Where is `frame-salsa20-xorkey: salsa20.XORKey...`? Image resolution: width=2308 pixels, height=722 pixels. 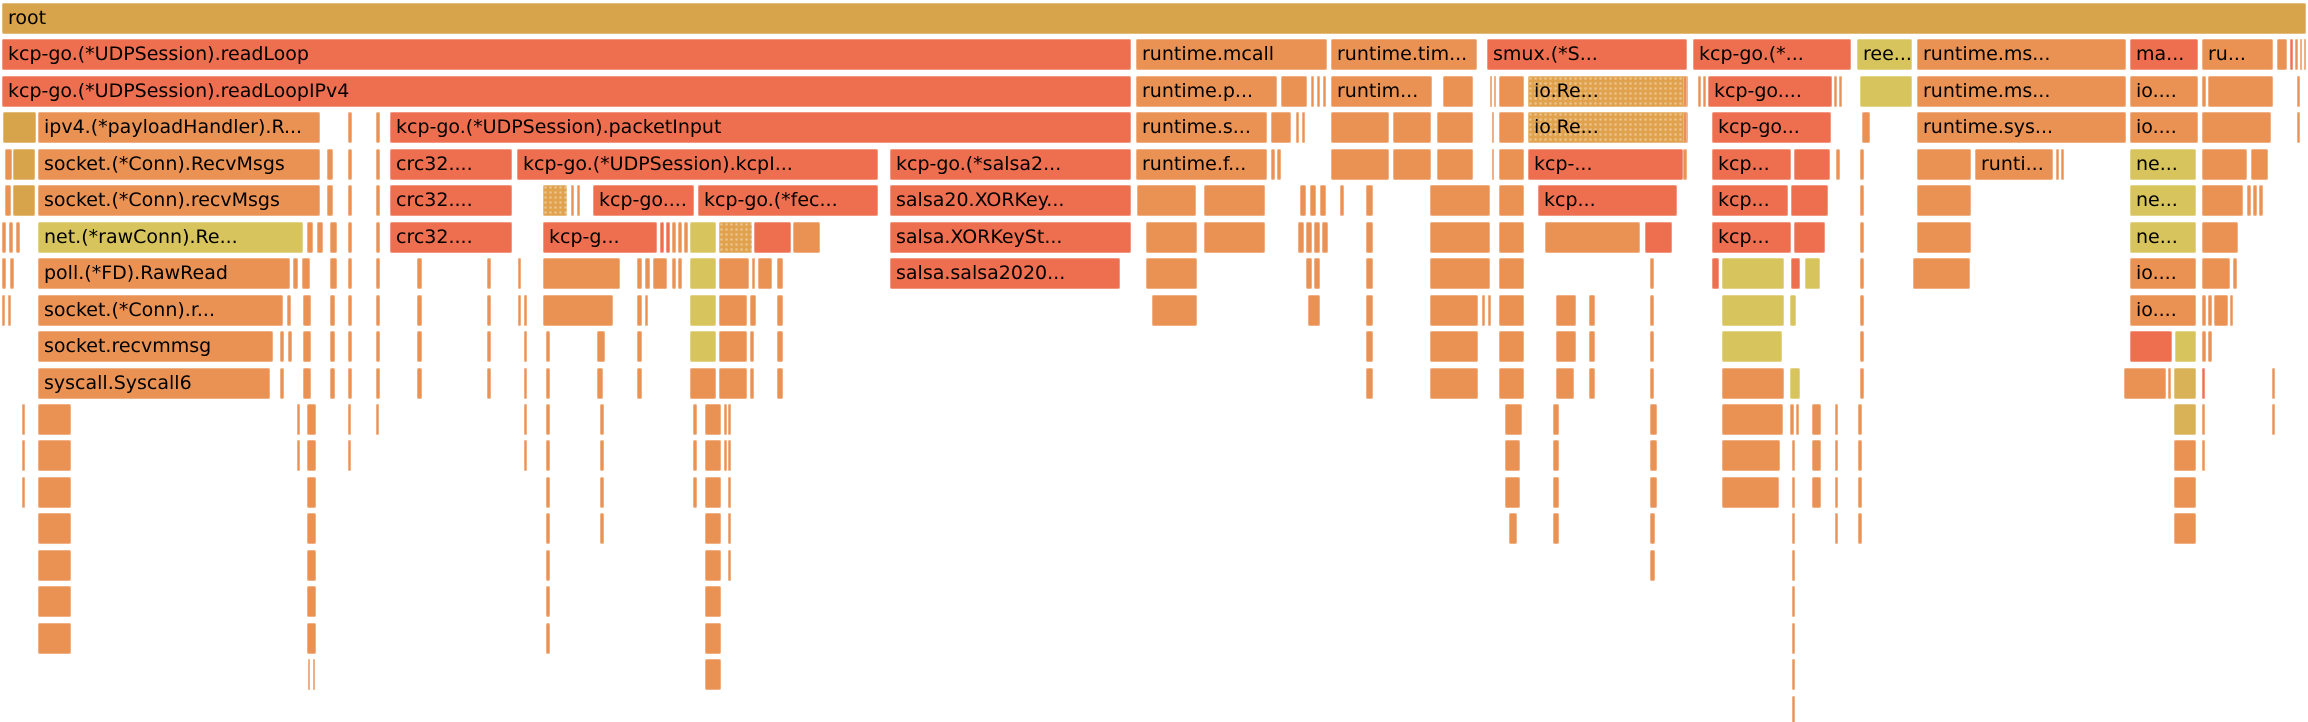 frame-salsa20-xorkey: salsa20.XORKey... is located at coordinates (1010, 200).